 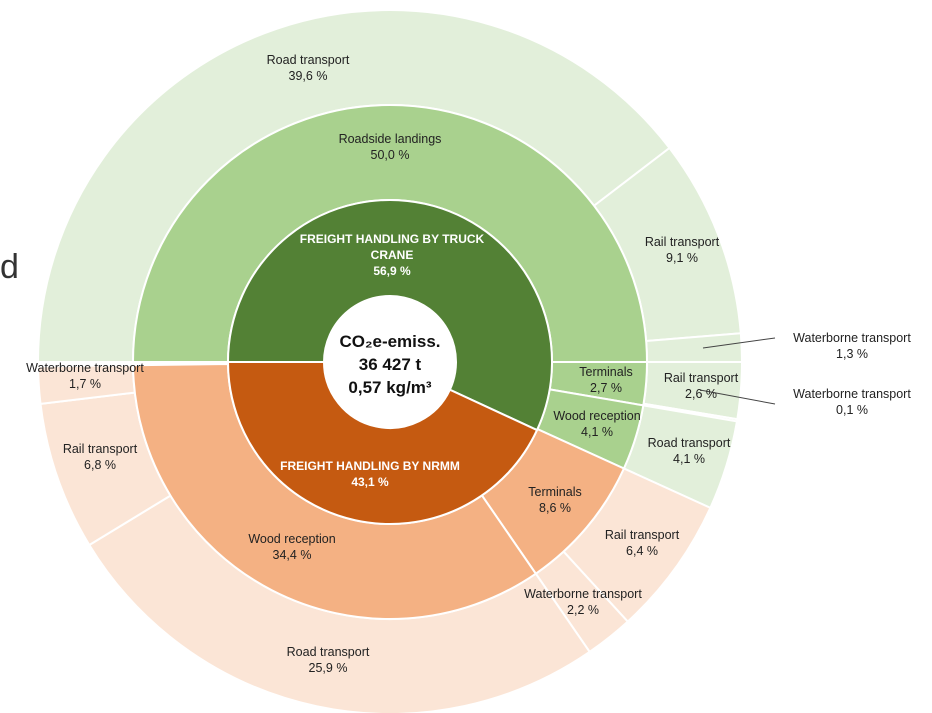 I want to click on outer-label-waterborne-transport-10-value: 1,7 %, so click(x=85, y=384).